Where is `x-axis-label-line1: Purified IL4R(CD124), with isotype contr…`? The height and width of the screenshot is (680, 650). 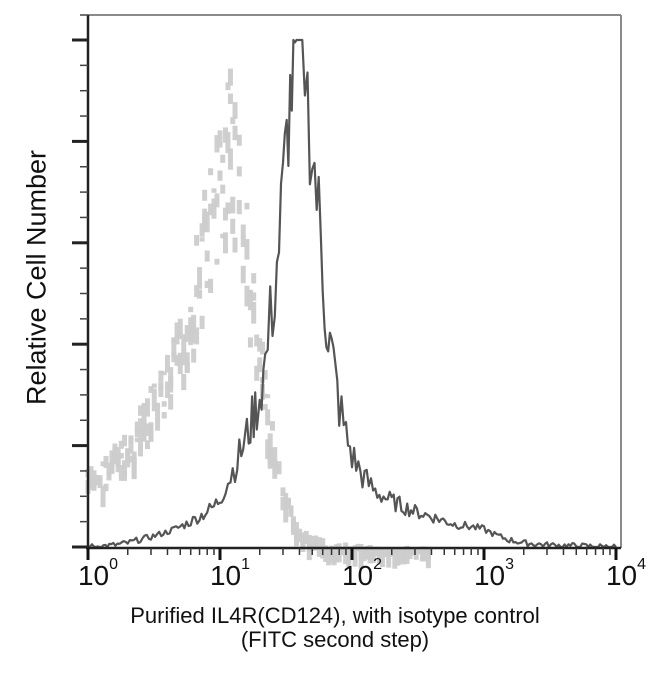
x-axis-label-line1: Purified IL4R(CD124), with isotype contr… is located at coordinates (335, 615).